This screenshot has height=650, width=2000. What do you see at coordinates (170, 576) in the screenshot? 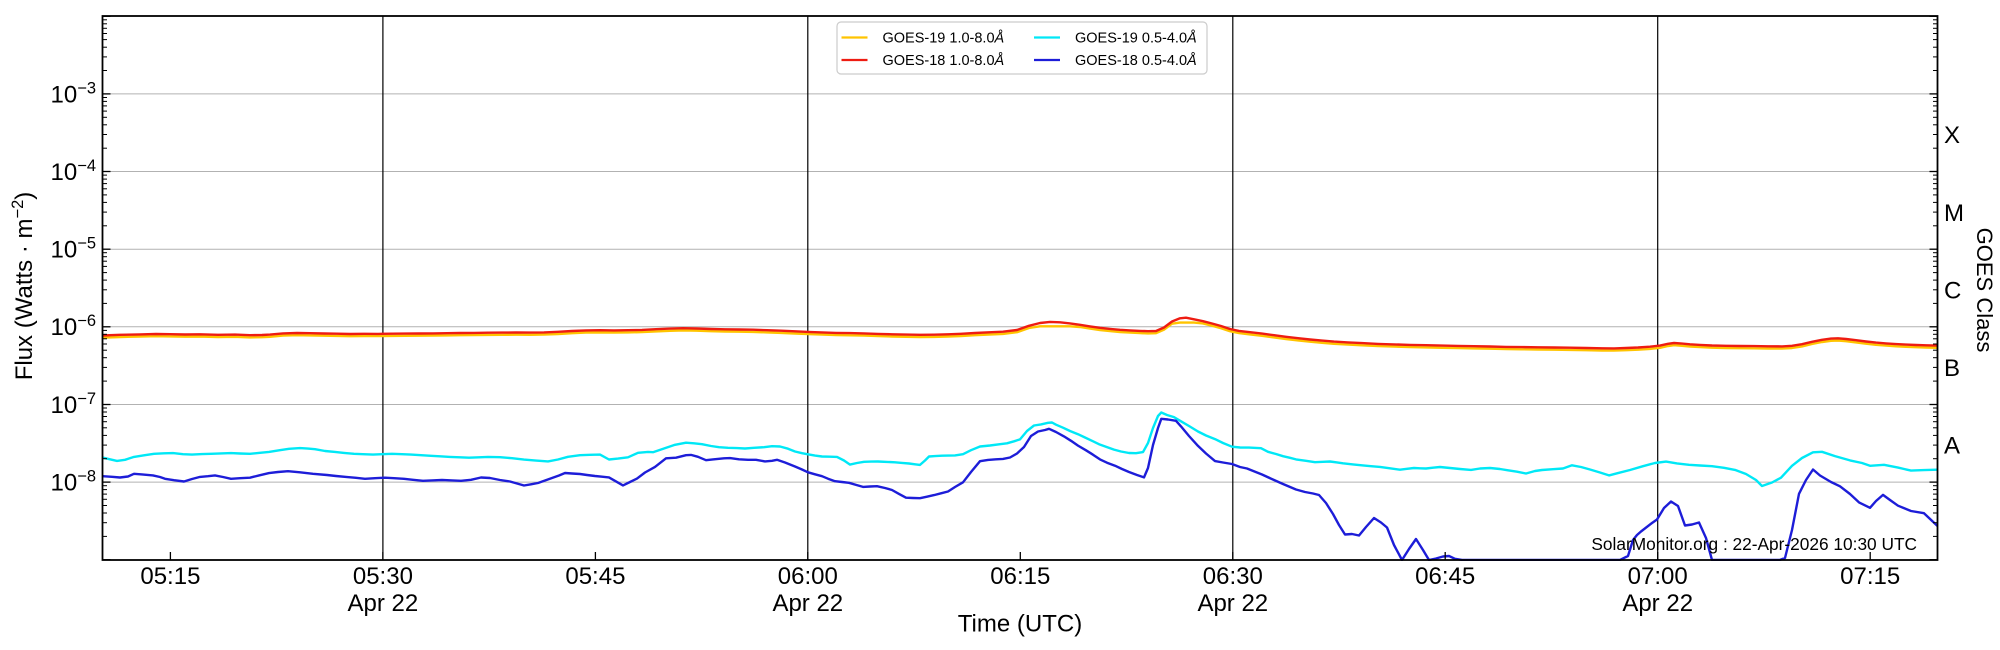
I see `svg-text: 05:15` at bounding box center [170, 576].